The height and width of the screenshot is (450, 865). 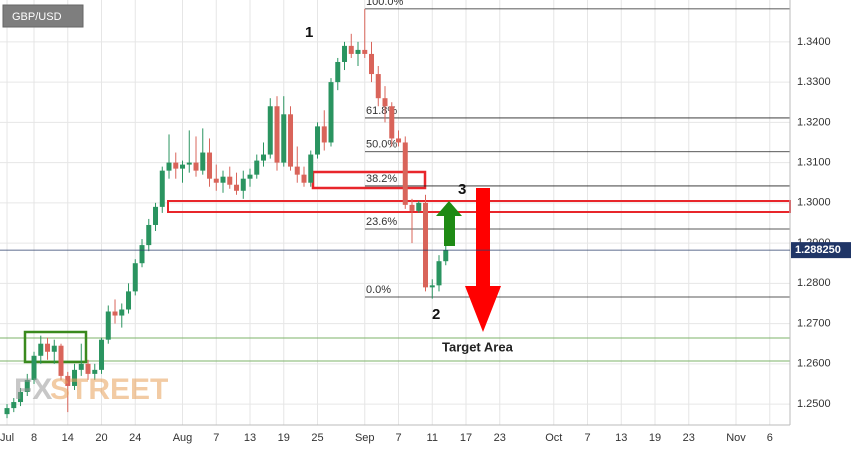 What do you see at coordinates (814, 203) in the screenshot?
I see `y-tick-label: 1.3000` at bounding box center [814, 203].